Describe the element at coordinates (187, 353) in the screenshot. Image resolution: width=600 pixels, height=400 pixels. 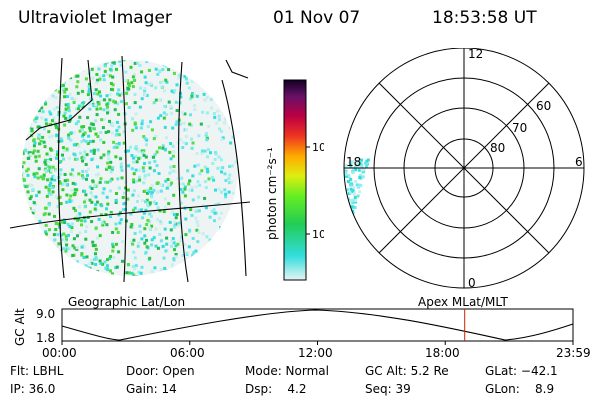
I see `time-tick-0600: 06:00` at that location.